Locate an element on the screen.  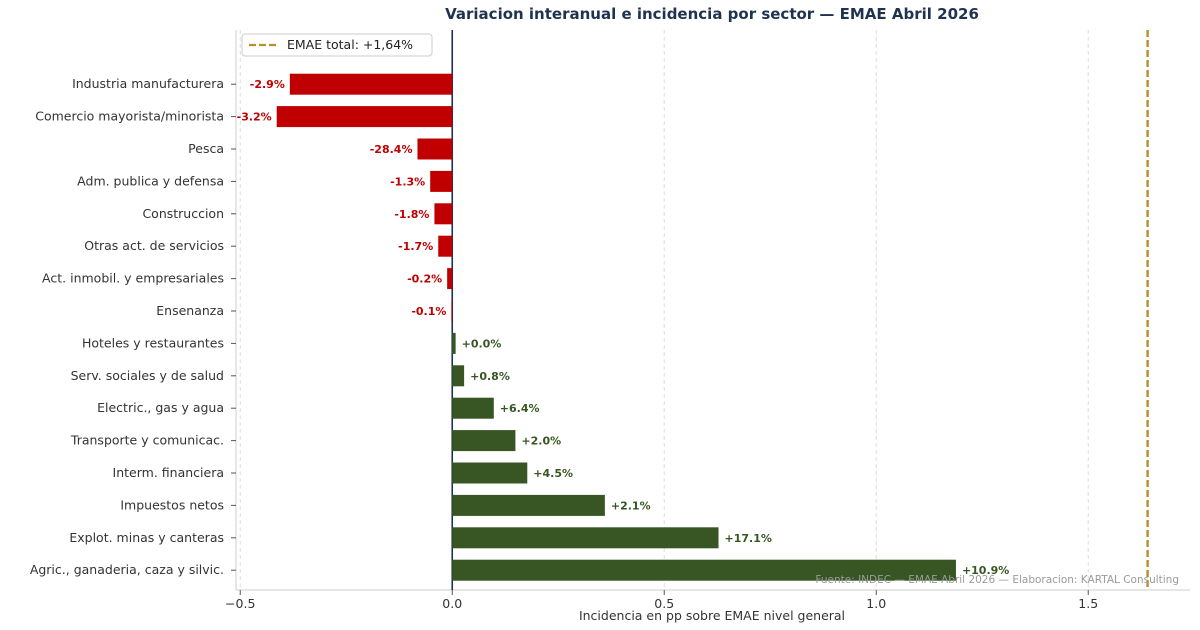
category-label: Serv. sociales y de salud is located at coordinates (147, 375).